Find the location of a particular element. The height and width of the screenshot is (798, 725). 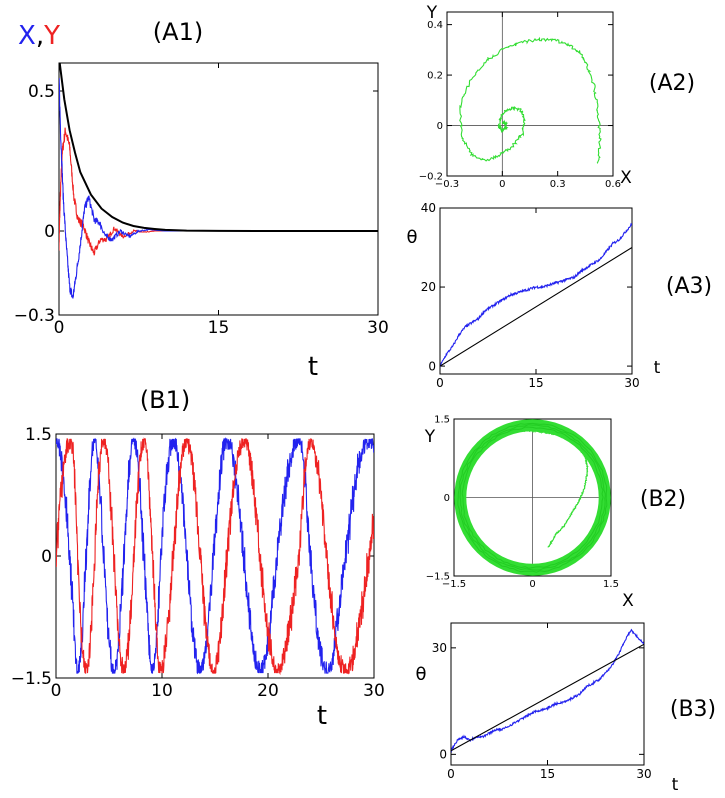

x-tick-label: 0.3 is located at coordinates (558, 184).